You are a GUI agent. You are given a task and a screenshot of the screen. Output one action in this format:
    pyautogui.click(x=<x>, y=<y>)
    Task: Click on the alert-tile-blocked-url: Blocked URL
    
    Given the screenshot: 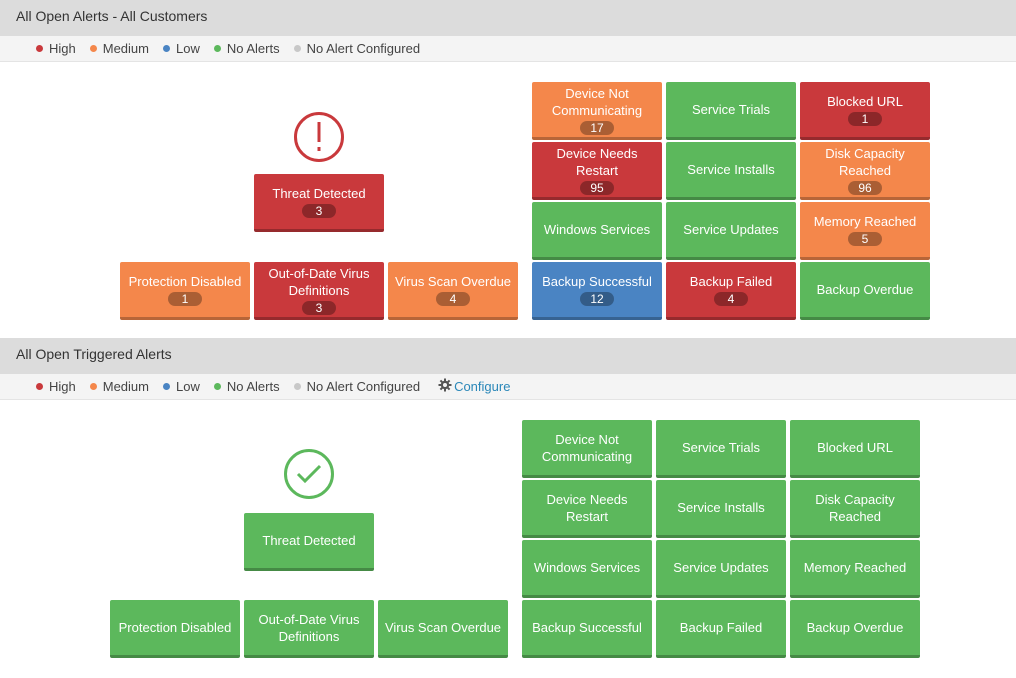 What is the action you would take?
    pyautogui.click(x=855, y=449)
    